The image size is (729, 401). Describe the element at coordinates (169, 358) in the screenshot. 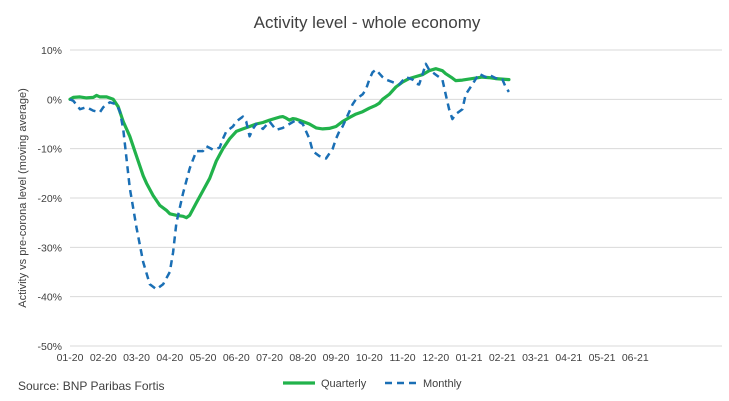

I see `x-tick-label: 04-20` at that location.